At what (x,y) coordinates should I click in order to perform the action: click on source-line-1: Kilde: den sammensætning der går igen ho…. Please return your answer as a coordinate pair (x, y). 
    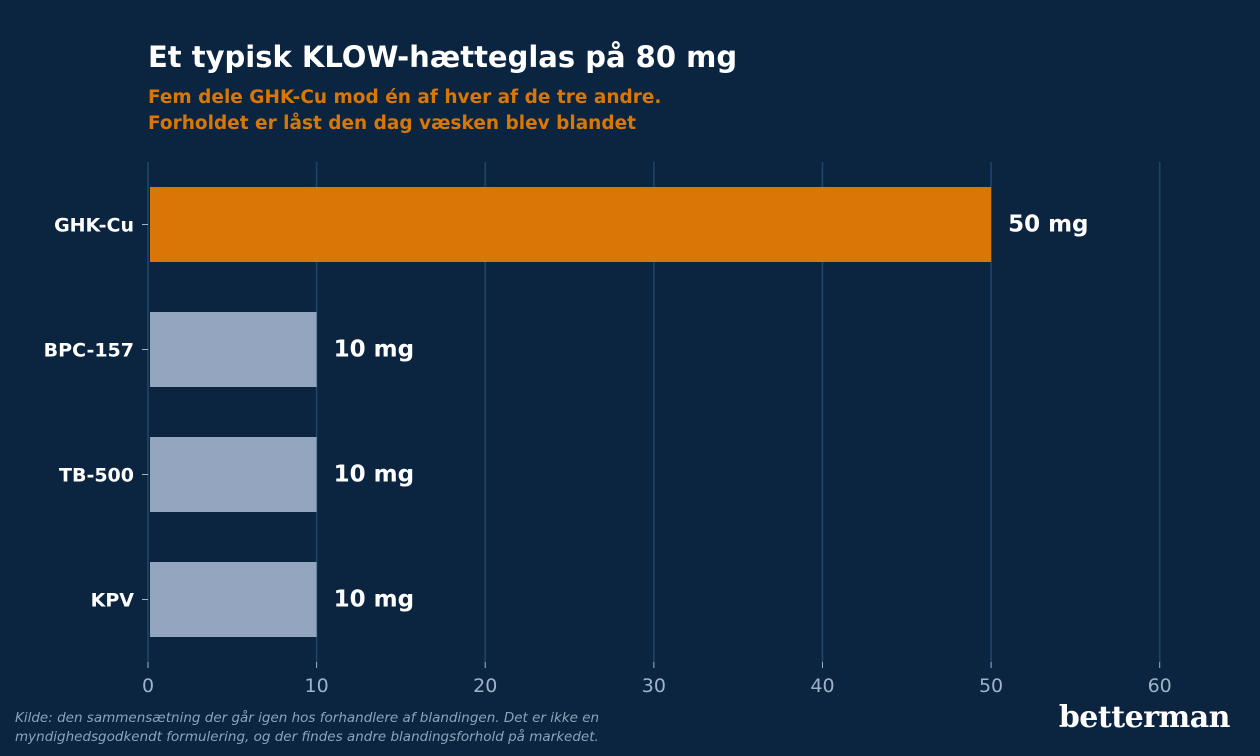
    Looking at the image, I should click on (307, 718).